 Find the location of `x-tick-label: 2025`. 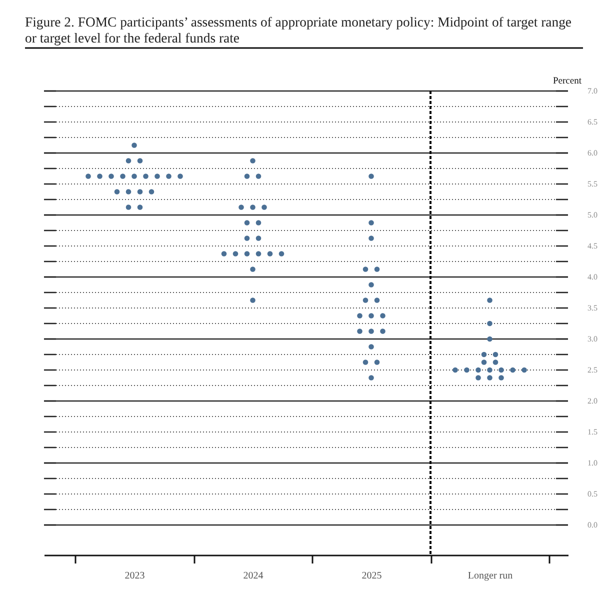

x-tick-label: 2025 is located at coordinates (372, 576).